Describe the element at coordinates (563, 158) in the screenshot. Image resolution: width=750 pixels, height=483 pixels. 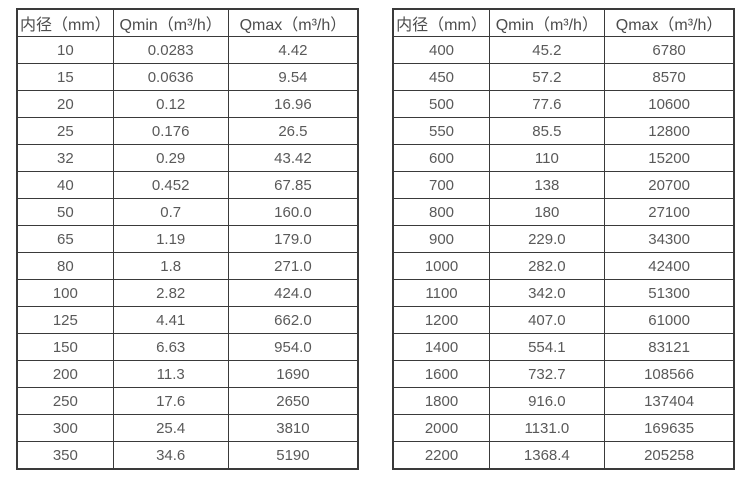
I see `table-row: 600 110 15200` at that location.